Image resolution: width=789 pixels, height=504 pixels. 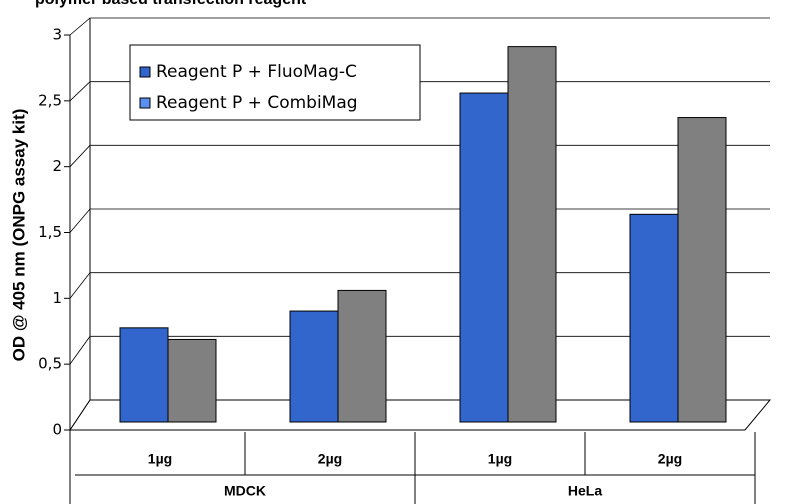 What do you see at coordinates (50, 100) in the screenshot?
I see `y-tick-label: 2,5` at bounding box center [50, 100].